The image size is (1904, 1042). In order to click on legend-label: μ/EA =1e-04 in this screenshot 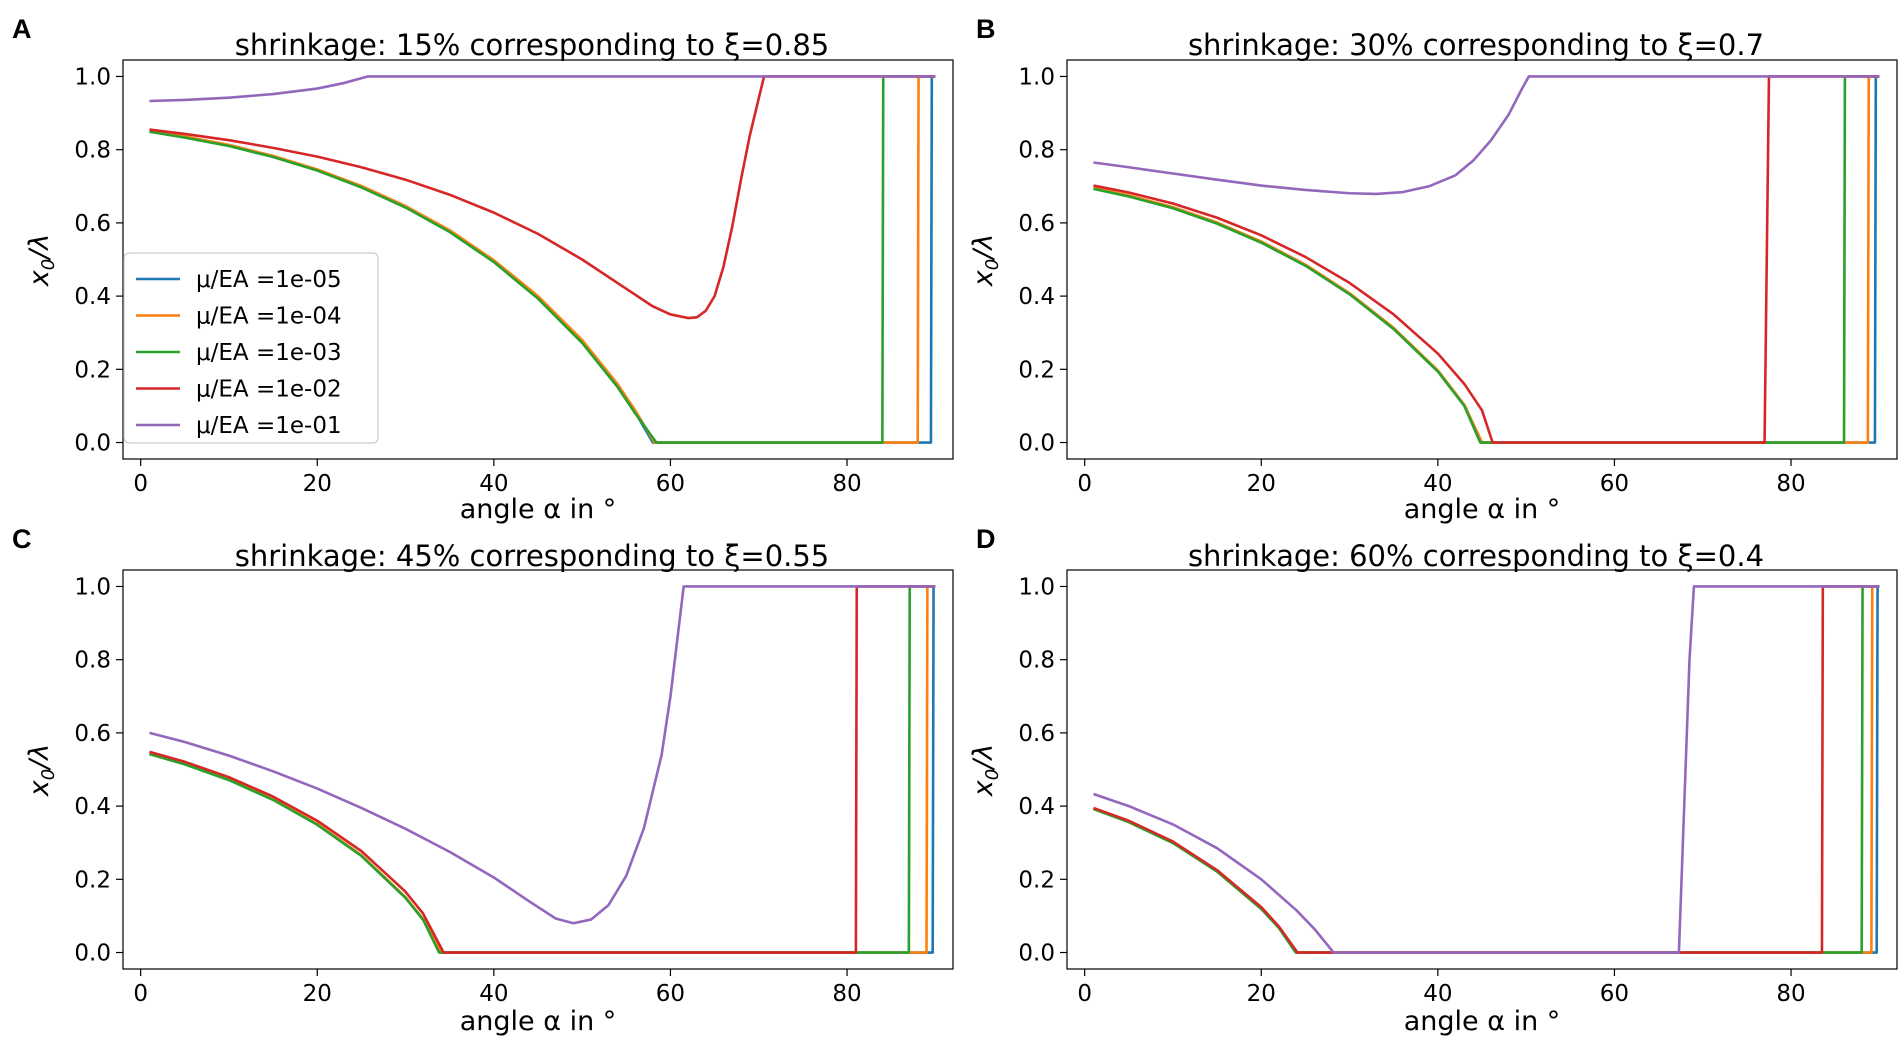, I will do `click(269, 317)`.